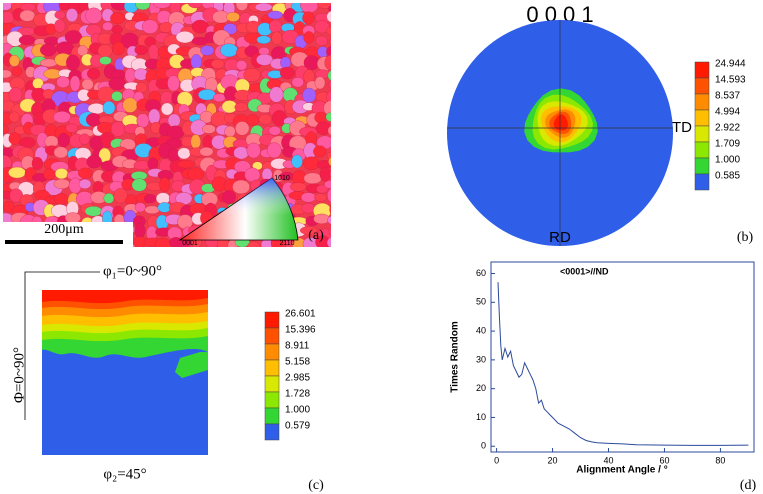  Describe the element at coordinates (720, 460) in the screenshot. I see `x-tick-label: 80` at that location.